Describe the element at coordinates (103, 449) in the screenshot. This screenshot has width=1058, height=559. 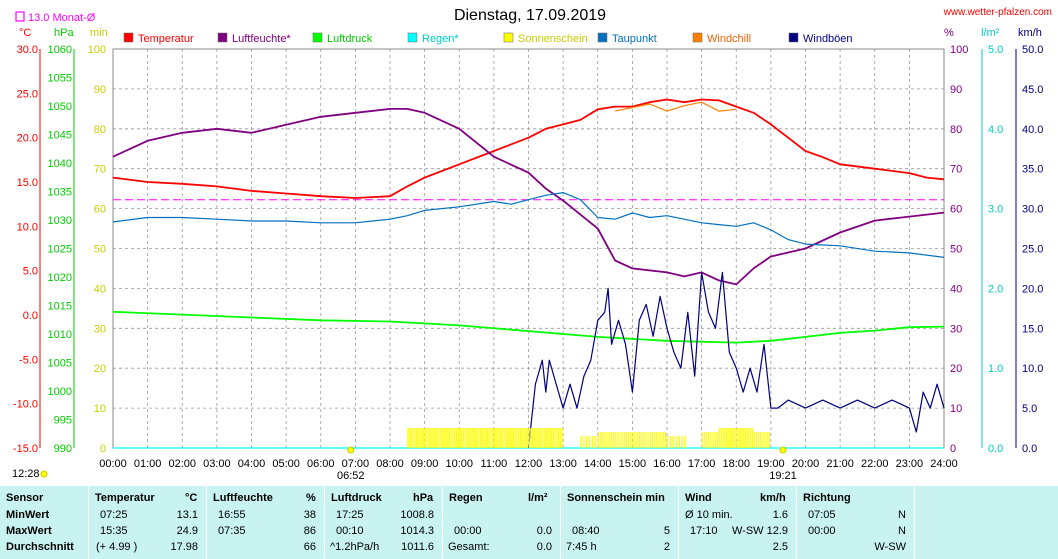
I see `axis-tick-min: 0` at that location.